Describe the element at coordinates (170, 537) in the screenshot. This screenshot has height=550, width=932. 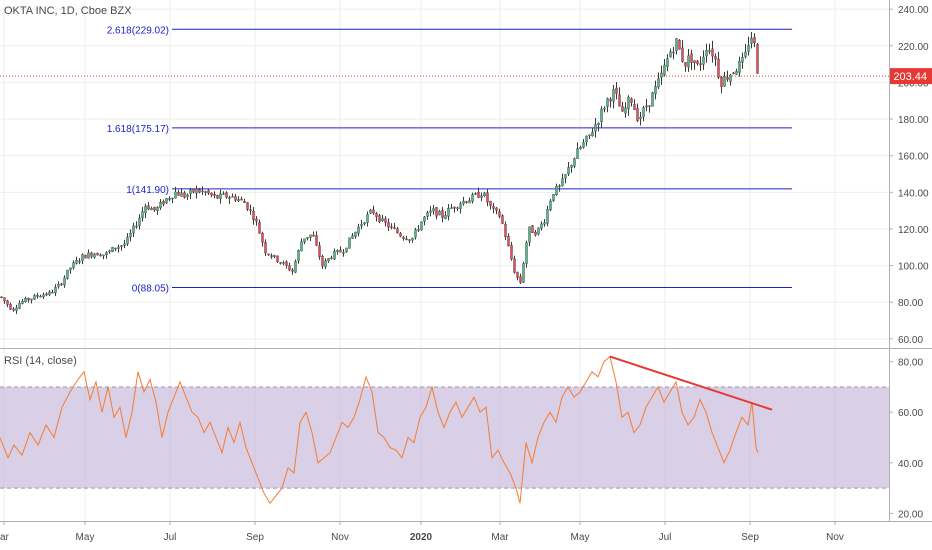
I see `time-tick-label: Jul` at that location.